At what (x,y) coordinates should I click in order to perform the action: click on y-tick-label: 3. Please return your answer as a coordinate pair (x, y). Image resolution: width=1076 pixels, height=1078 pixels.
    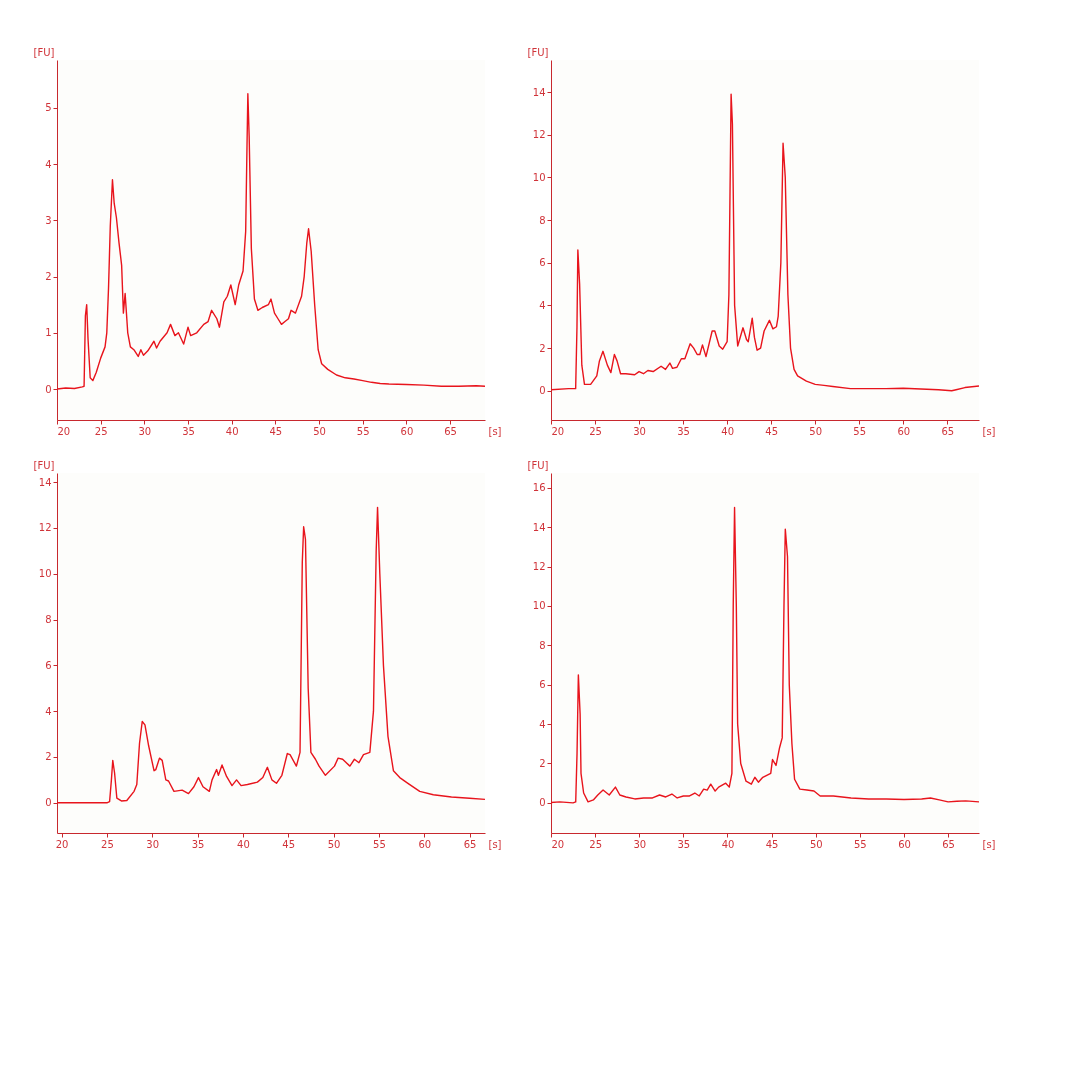
    Looking at the image, I should click on (48, 220).